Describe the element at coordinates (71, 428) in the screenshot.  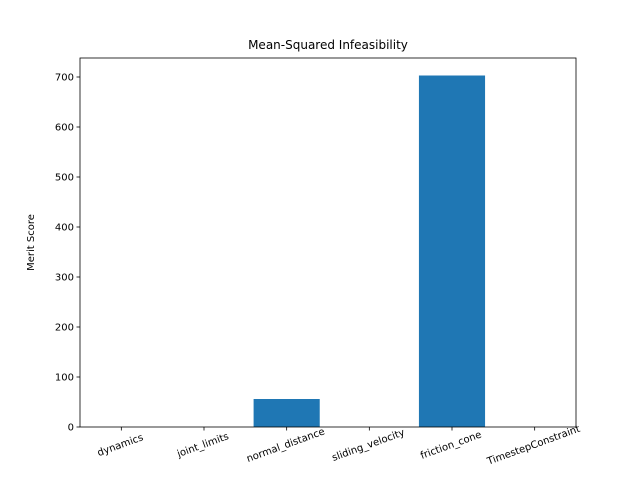
I see `y-tick-label: 0` at that location.